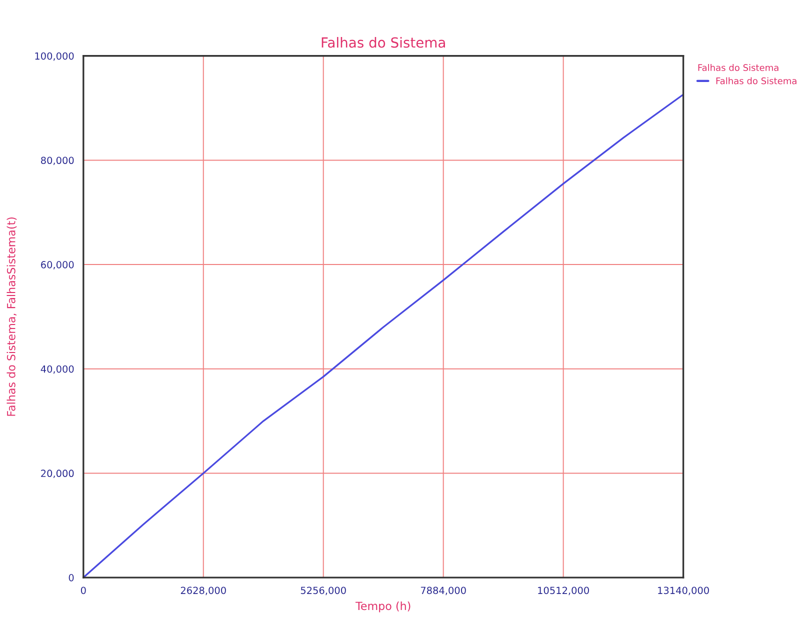 This screenshot has width=802, height=621. Describe the element at coordinates (563, 591) in the screenshot. I see `x-tick-label: 10512,000` at that location.